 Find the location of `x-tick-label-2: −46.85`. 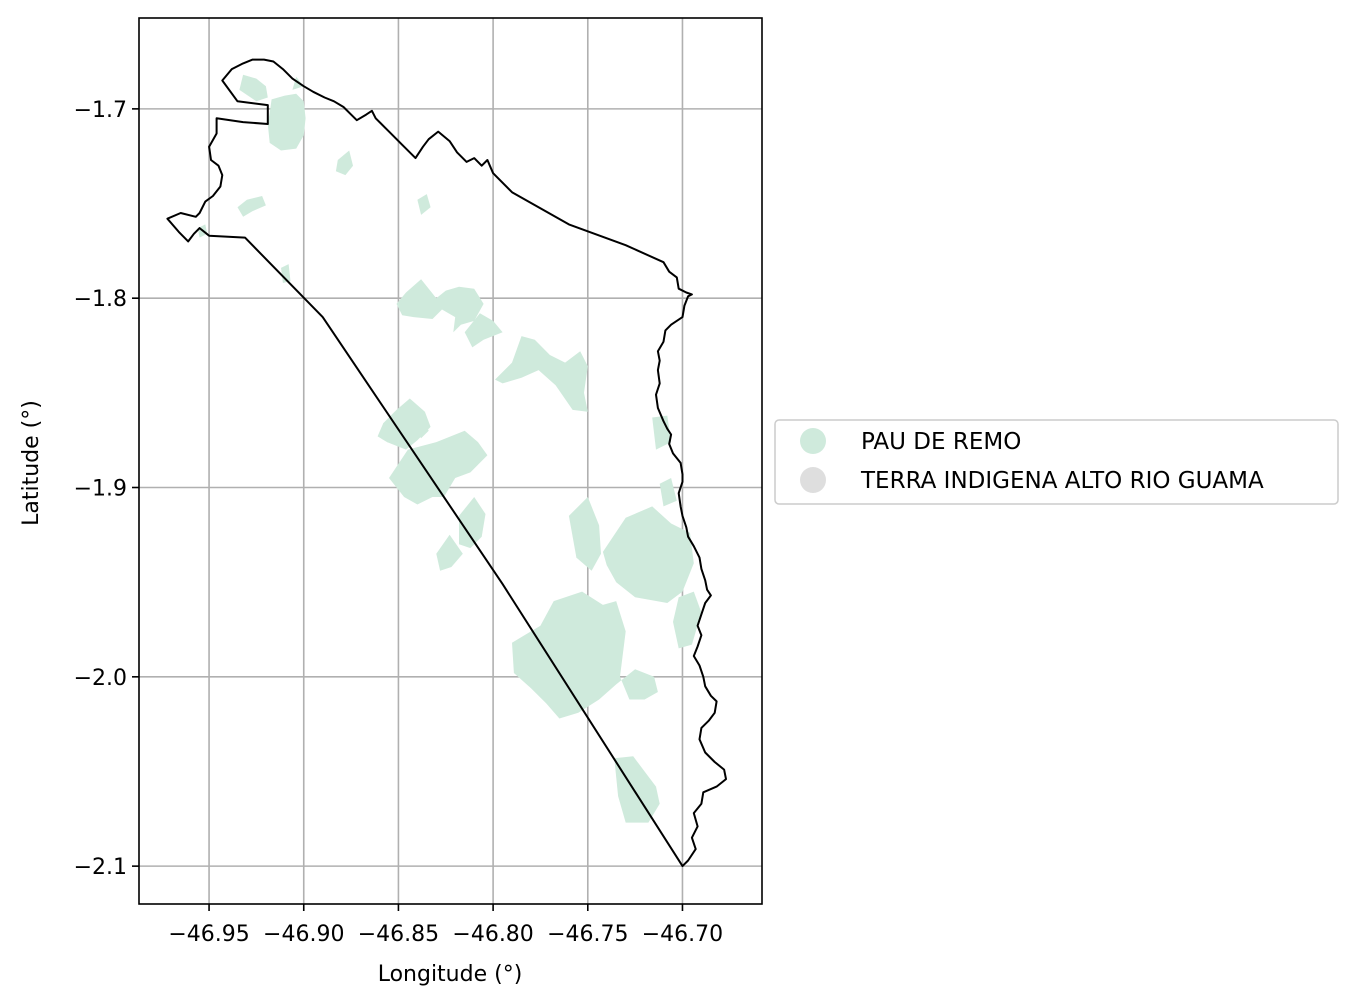

x-tick-label-2: −46.85 is located at coordinates (398, 934).